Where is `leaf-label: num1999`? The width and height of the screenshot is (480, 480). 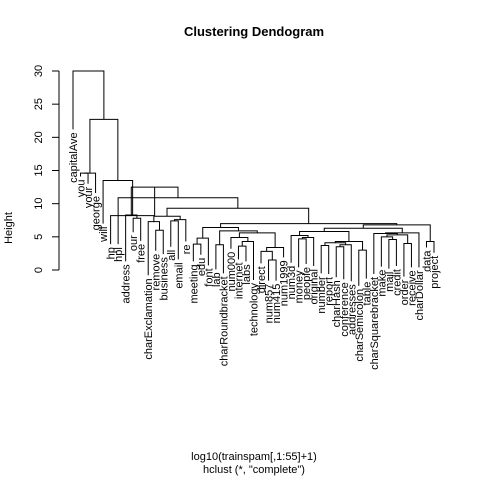
leaf-label: num1999 is located at coordinates (285, 283).